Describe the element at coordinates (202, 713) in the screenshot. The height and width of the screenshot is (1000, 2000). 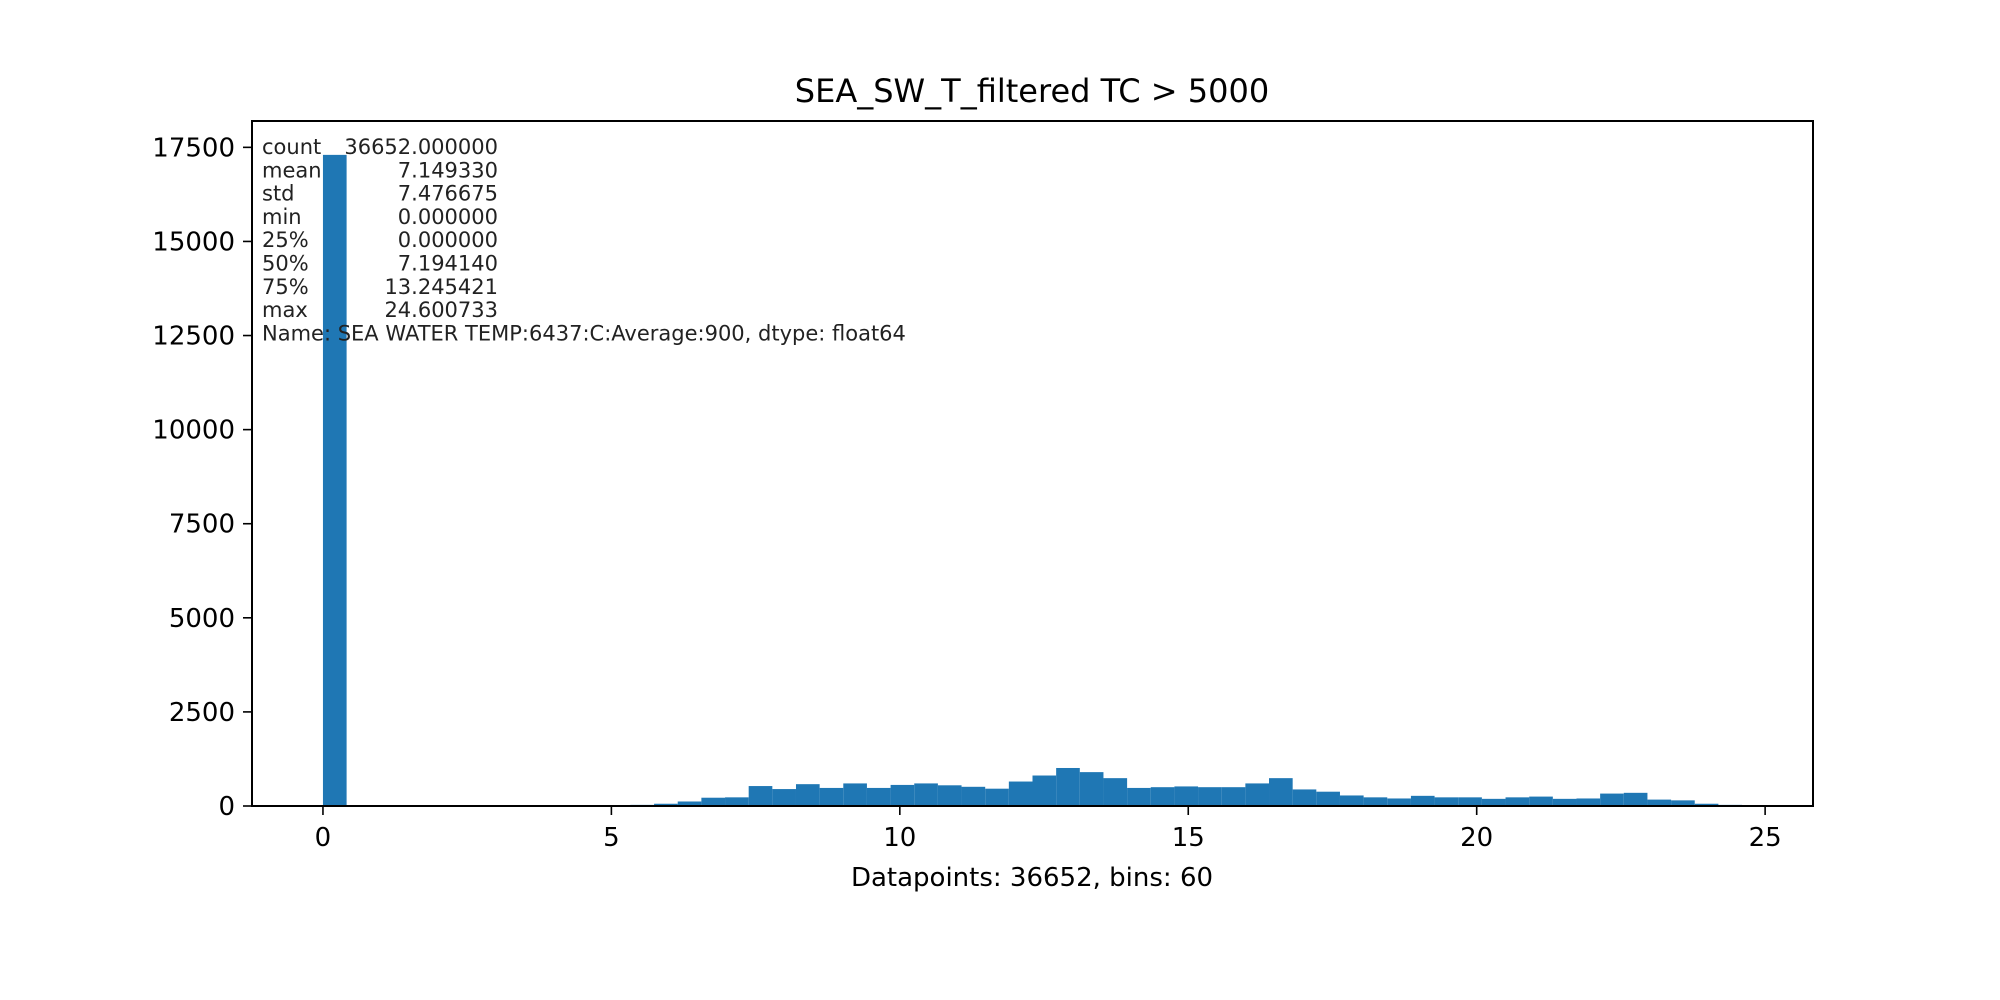
I see `y-tick-label: 2500` at that location.